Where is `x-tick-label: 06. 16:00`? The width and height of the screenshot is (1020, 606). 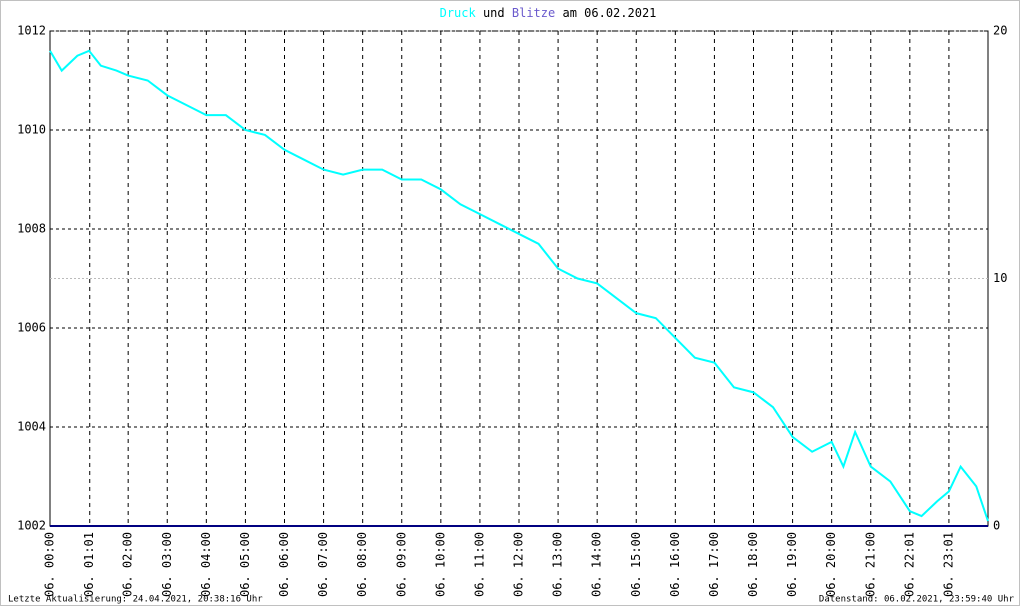
x-tick-label: 06. 16:00 is located at coordinates (675, 564).